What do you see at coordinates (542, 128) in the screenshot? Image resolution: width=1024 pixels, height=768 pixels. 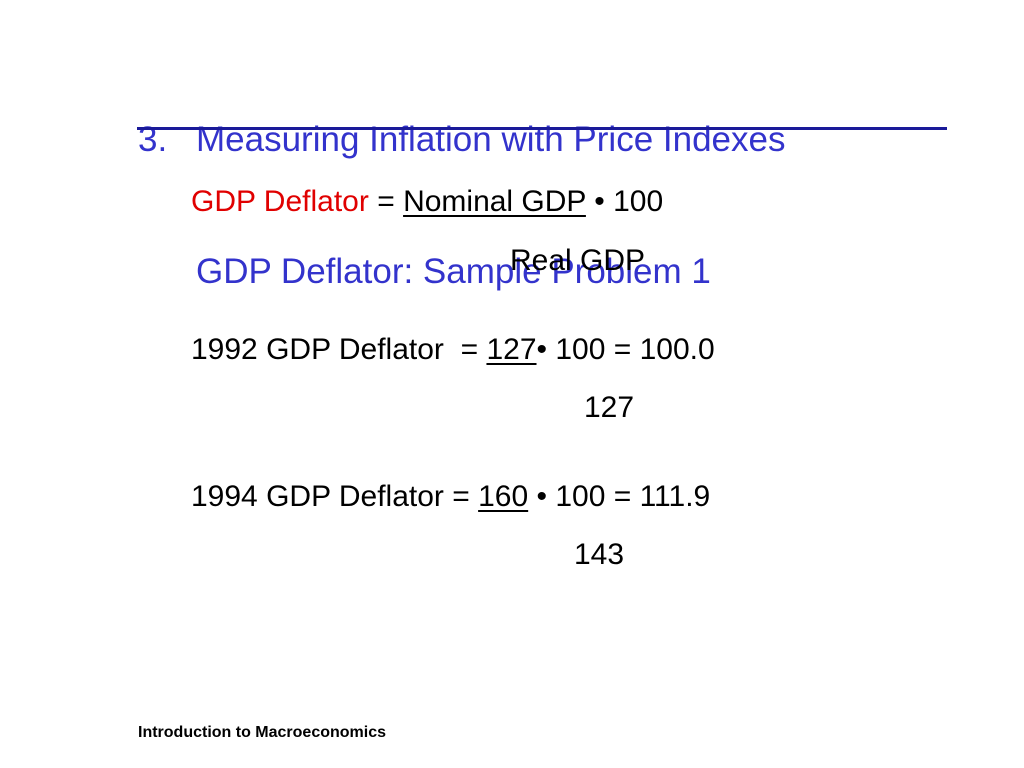 I see `title-divider` at bounding box center [542, 128].